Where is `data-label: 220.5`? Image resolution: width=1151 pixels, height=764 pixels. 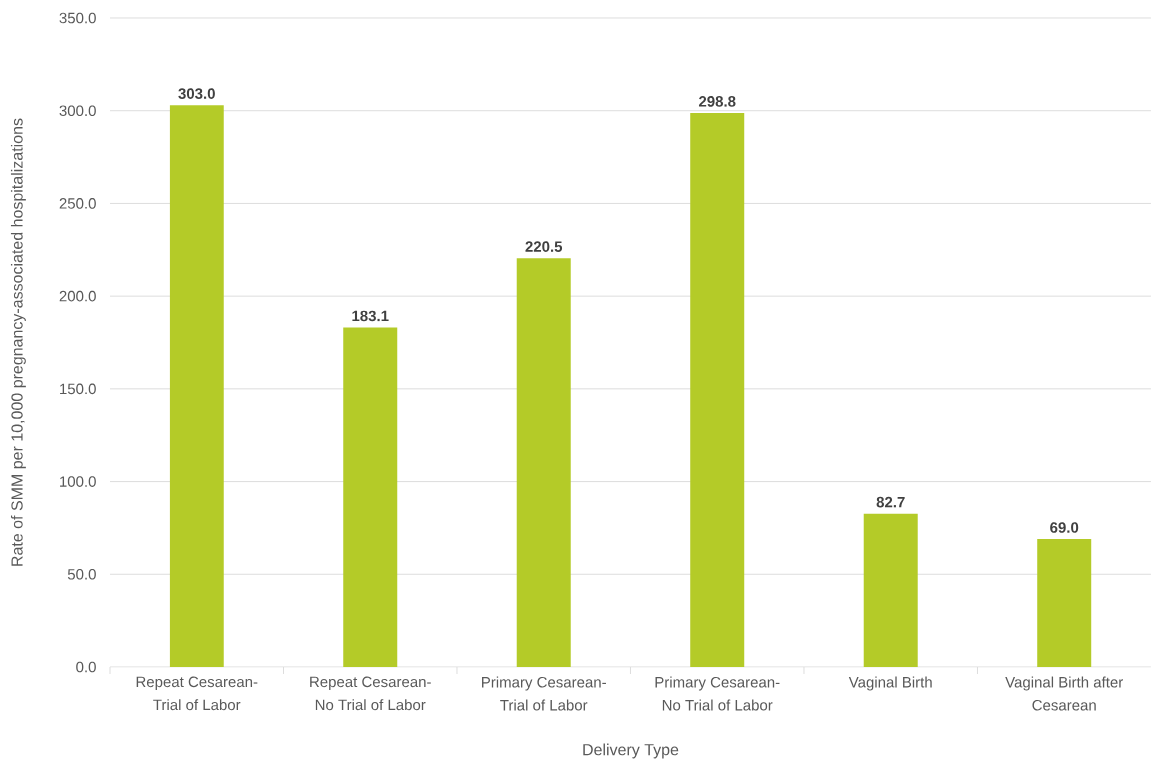
data-label: 220.5 is located at coordinates (544, 246).